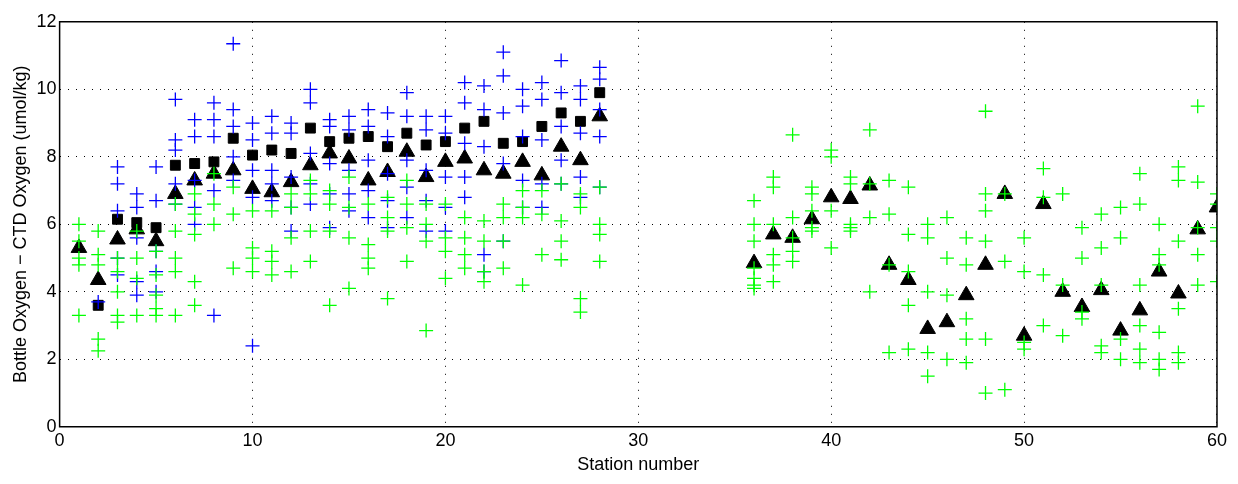  I want to click on y-tick-label: 10, so click(46, 88).